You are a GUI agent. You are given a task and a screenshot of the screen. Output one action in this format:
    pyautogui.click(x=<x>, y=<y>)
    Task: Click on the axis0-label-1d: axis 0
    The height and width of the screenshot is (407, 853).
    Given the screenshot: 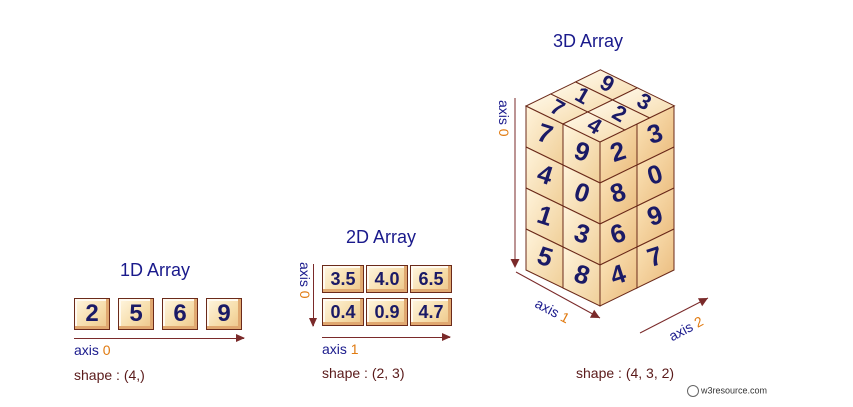 What is the action you would take?
    pyautogui.click(x=92, y=350)
    